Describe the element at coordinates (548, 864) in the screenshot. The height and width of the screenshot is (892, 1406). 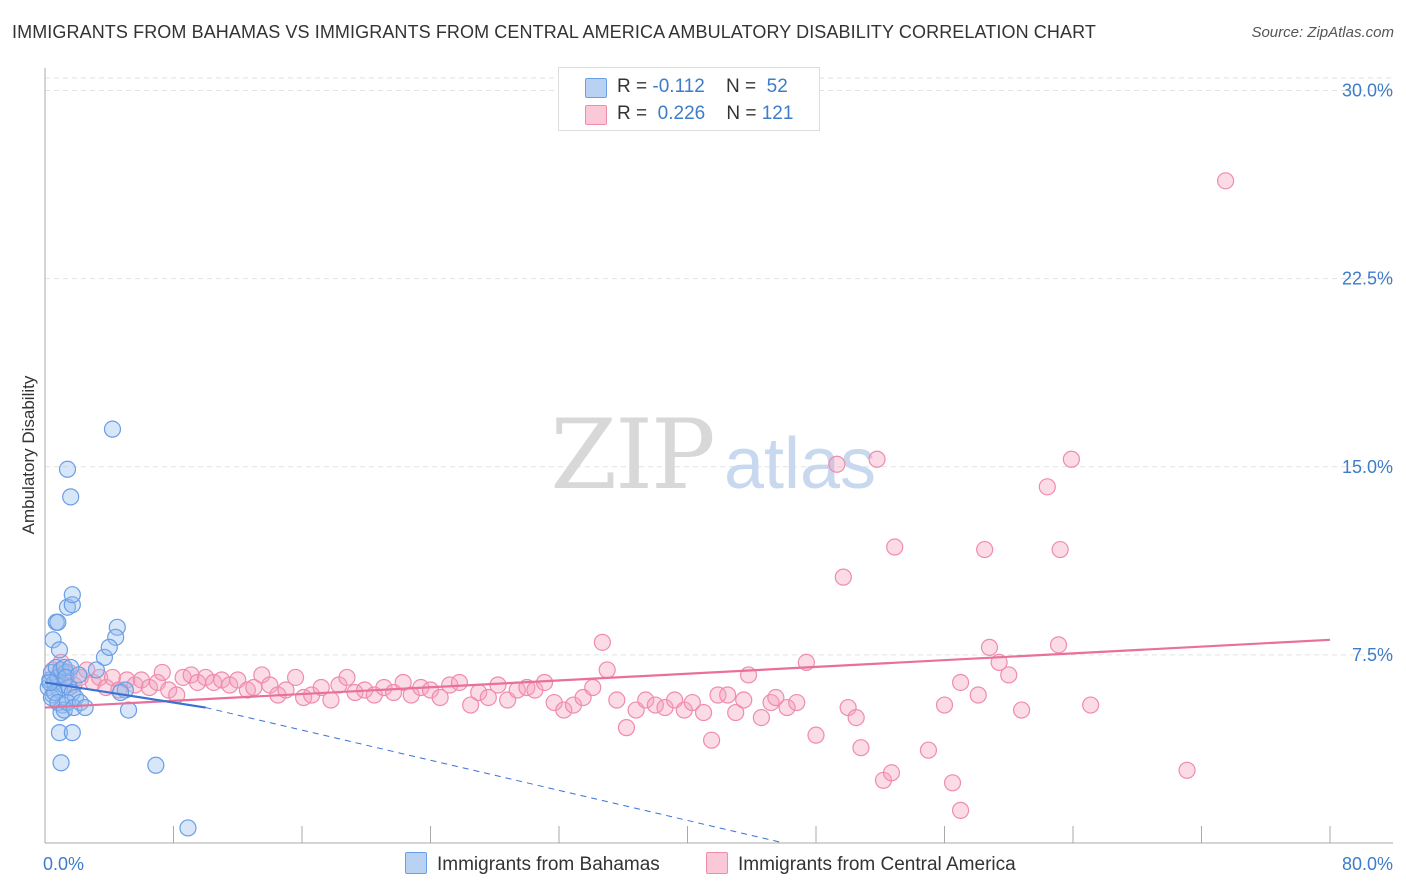
I see `bottom-legend-label-bahamas: Immigrants from Bahamas` at that location.